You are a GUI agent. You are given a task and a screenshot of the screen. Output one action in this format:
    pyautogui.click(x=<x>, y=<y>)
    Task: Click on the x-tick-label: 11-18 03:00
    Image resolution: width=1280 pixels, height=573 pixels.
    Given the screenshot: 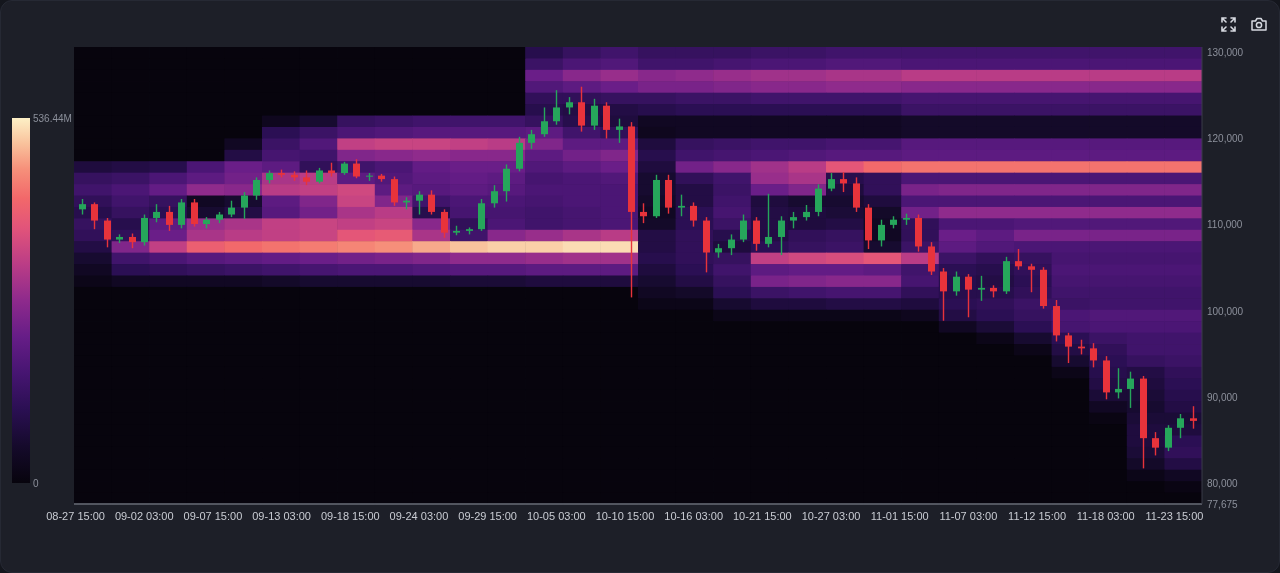 What is the action you would take?
    pyautogui.click(x=1105, y=515)
    